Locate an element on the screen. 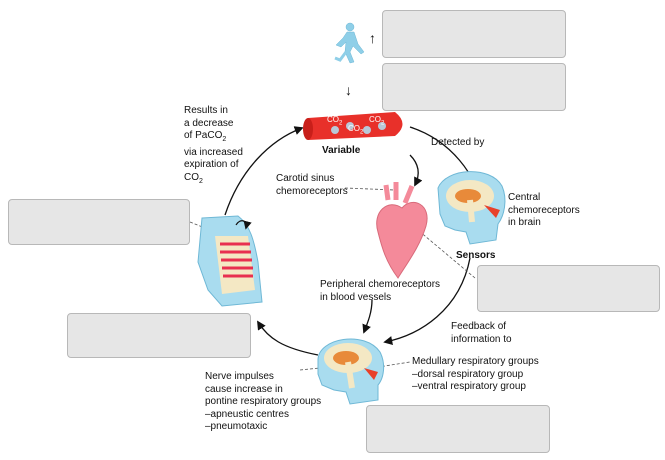  co2-label-2: CO2 is located at coordinates (356, 130).